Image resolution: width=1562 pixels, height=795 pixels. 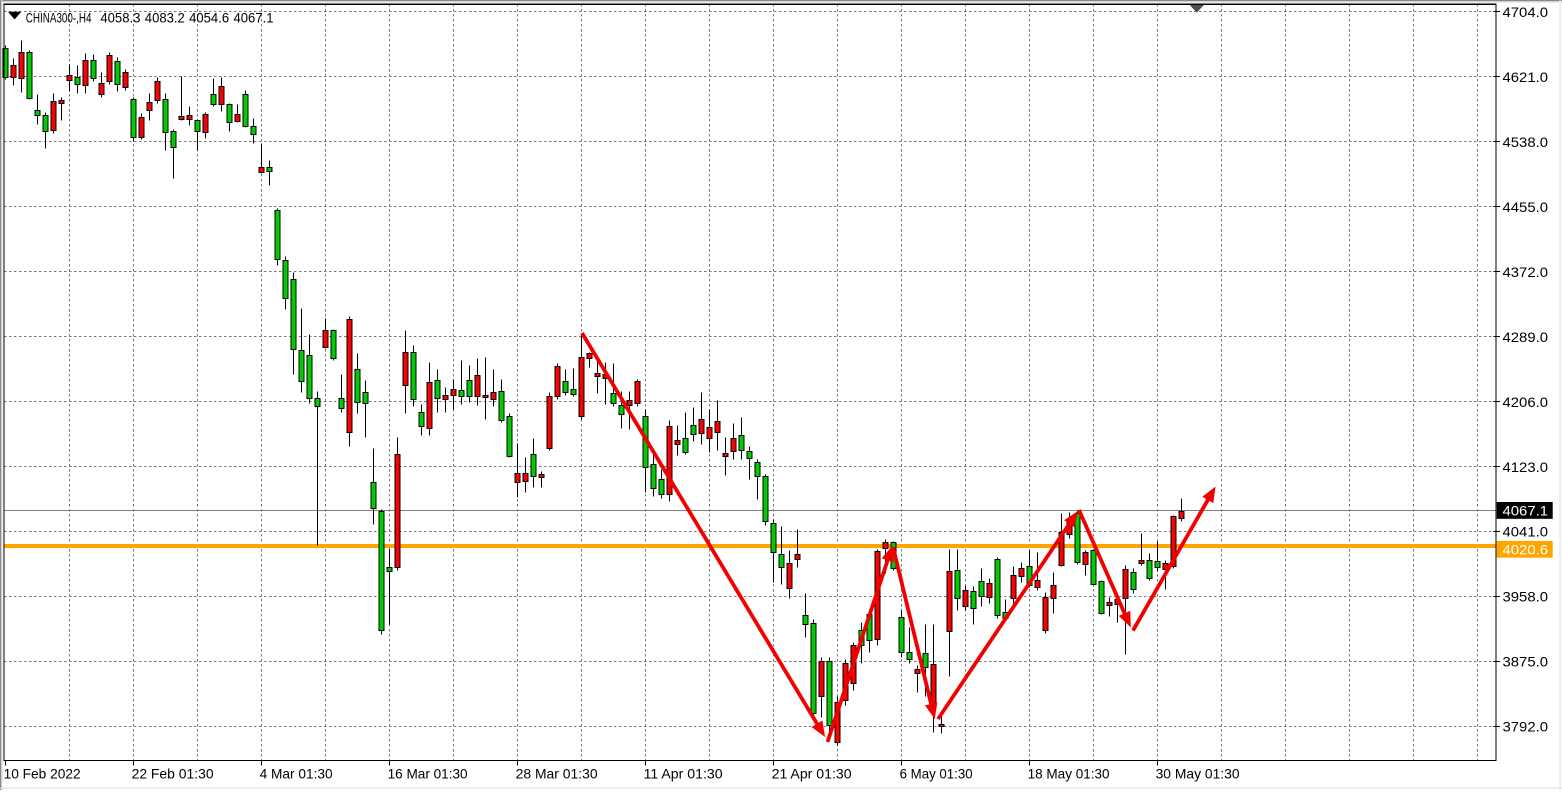 What do you see at coordinates (1198, 774) in the screenshot?
I see `svg-text: 30 May 01:30` at bounding box center [1198, 774].